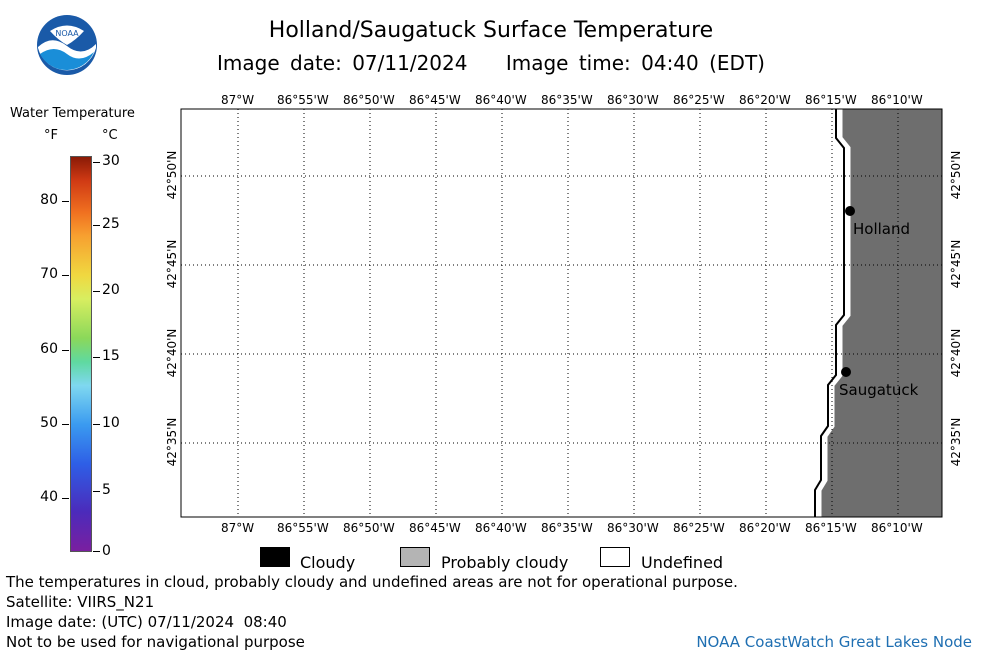  I want to click on unit-celsius: °C, so click(110, 135).